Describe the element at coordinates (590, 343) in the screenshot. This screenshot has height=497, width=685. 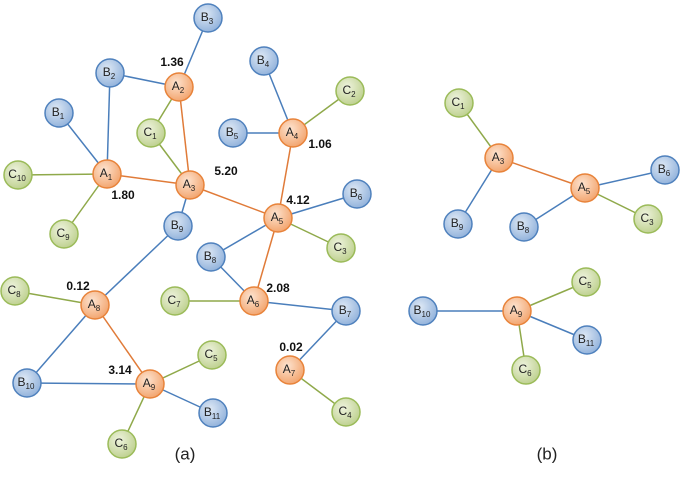
I see `node-subscript: 11` at that location.